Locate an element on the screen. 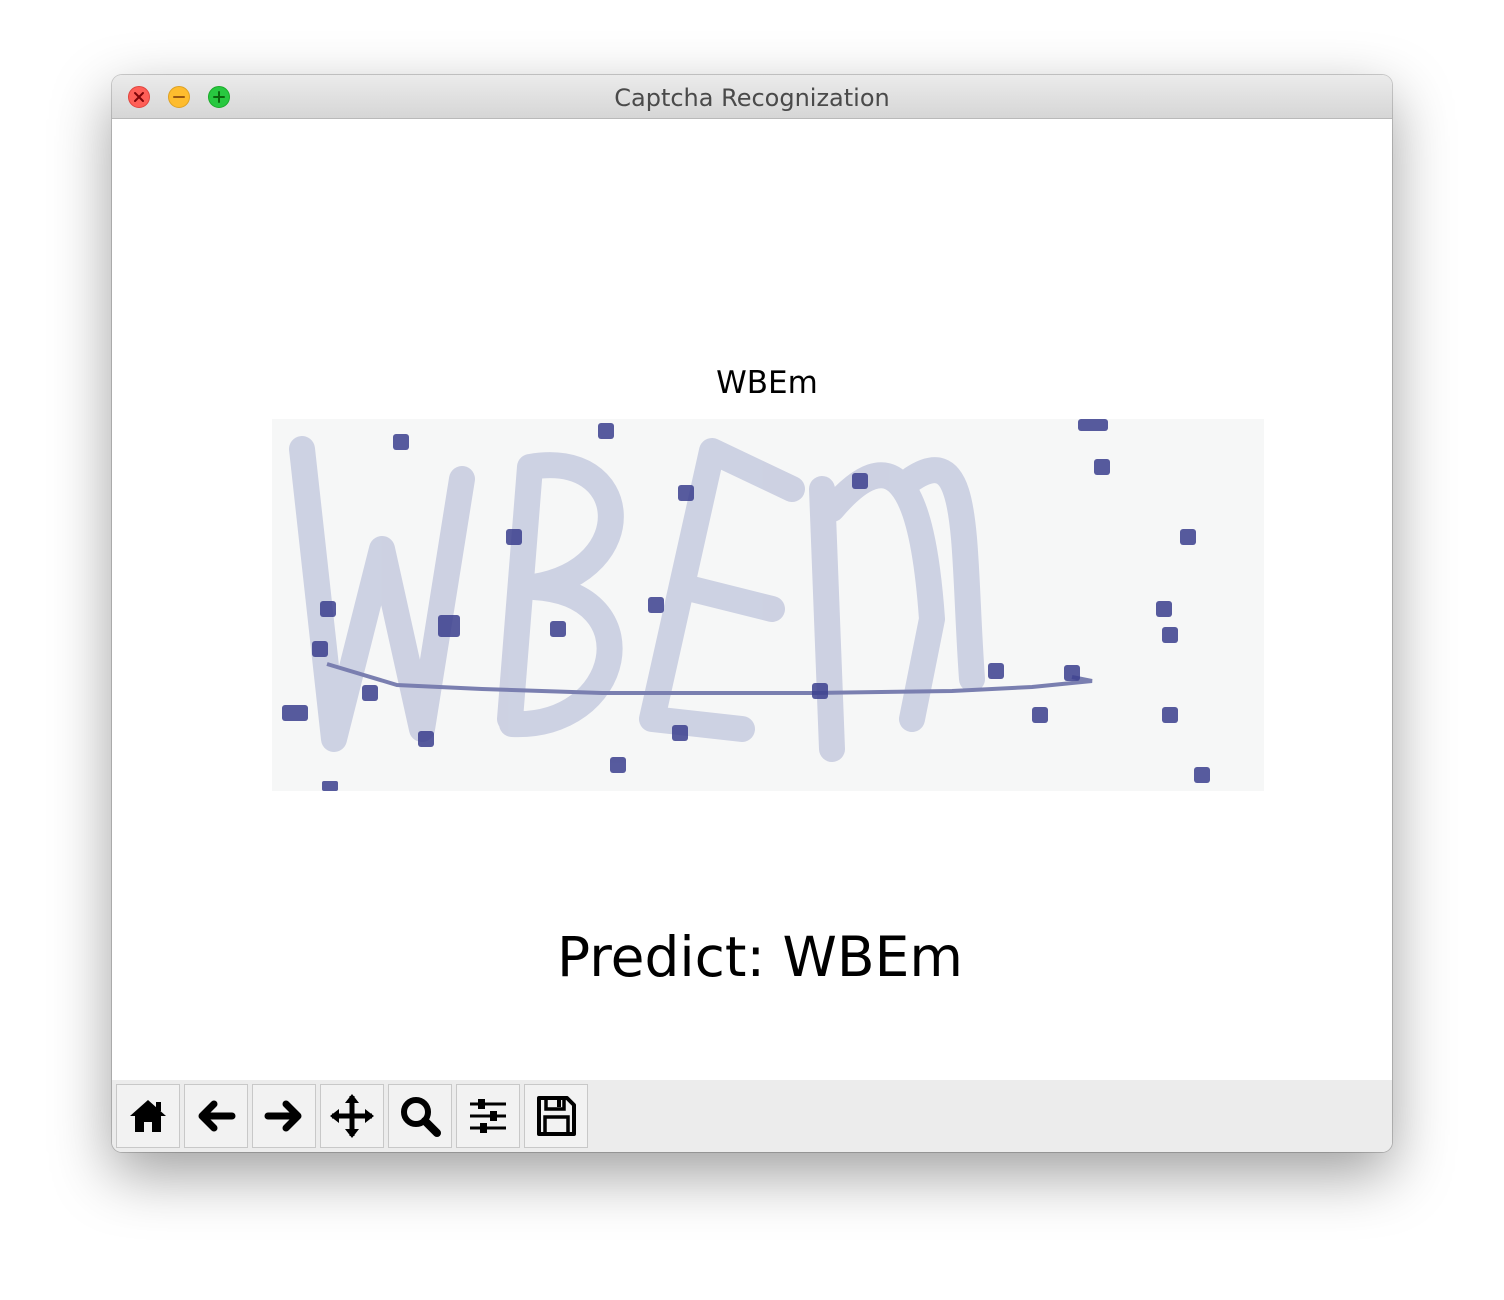  zoom-button is located at coordinates (420, 1116).